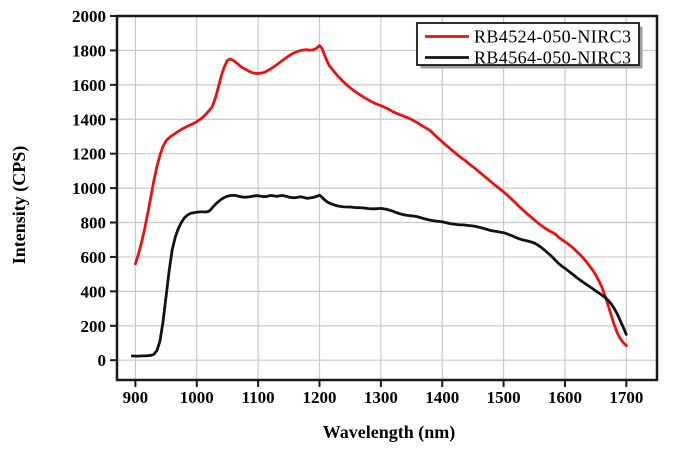 The image size is (676, 462). I want to click on y-tick-label: 0, so click(102, 360).